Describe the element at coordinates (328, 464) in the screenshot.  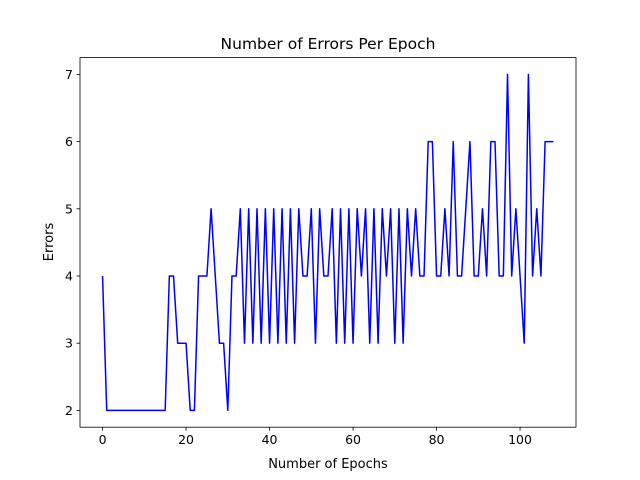
I see `x-axis-label: Number of Epochs` at that location.